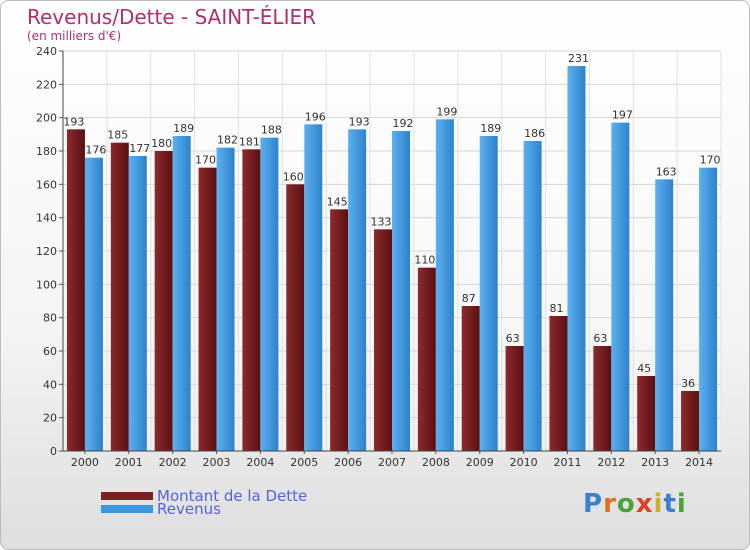 This screenshot has width=750, height=550. Describe the element at coordinates (163, 301) in the screenshot. I see `bar-debt-2002` at that location.